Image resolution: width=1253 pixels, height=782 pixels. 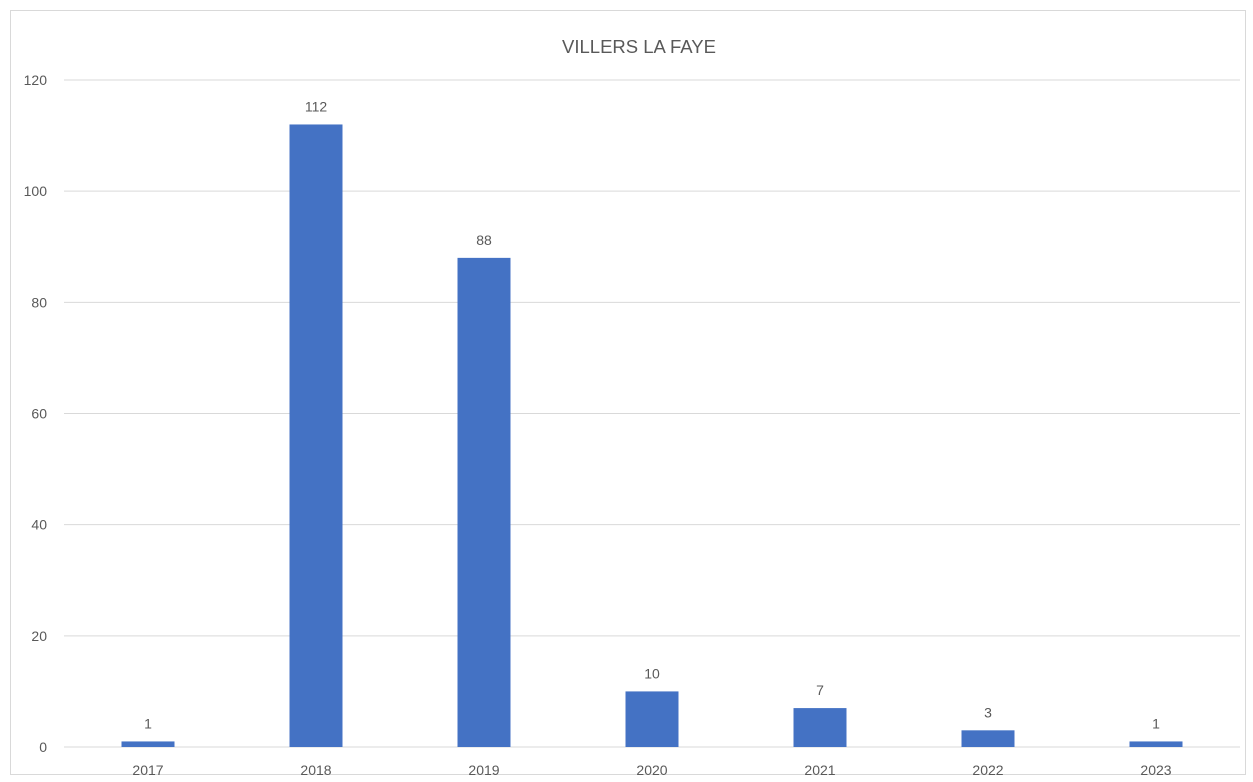 What do you see at coordinates (988, 738) in the screenshot?
I see `bar-2022` at bounding box center [988, 738].